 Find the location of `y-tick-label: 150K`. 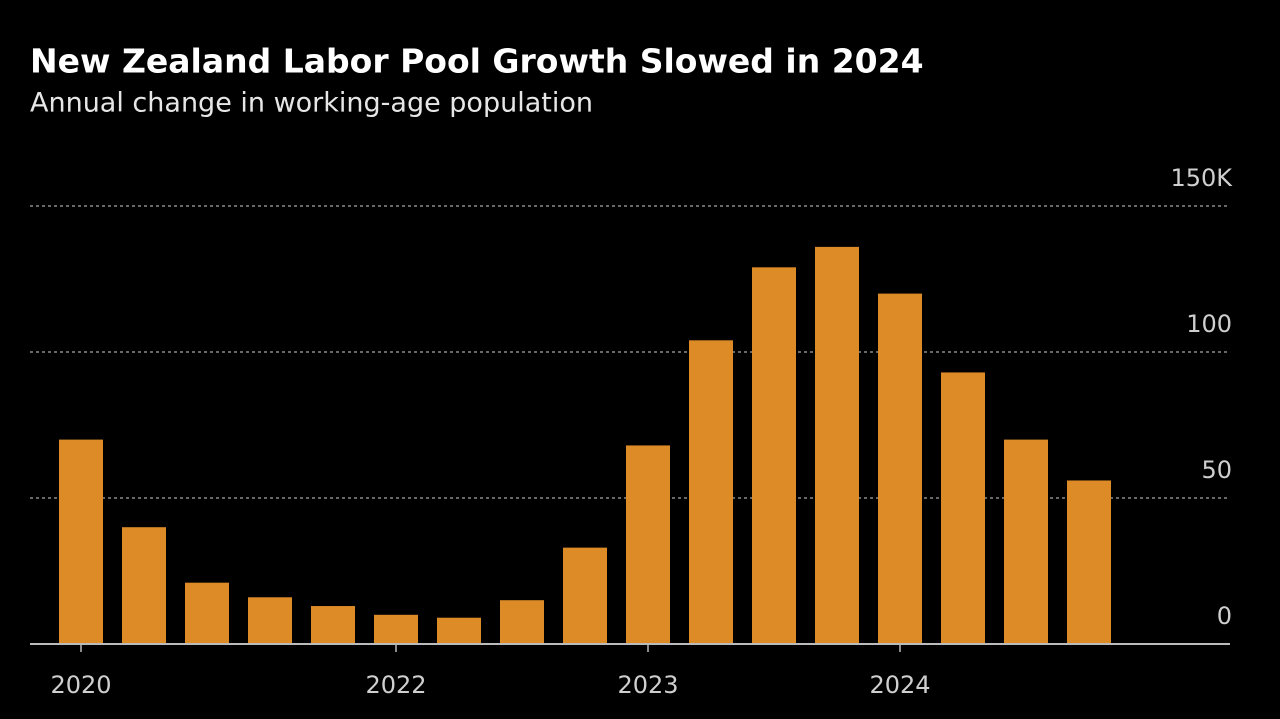

y-tick-label: 150K is located at coordinates (1201, 178).